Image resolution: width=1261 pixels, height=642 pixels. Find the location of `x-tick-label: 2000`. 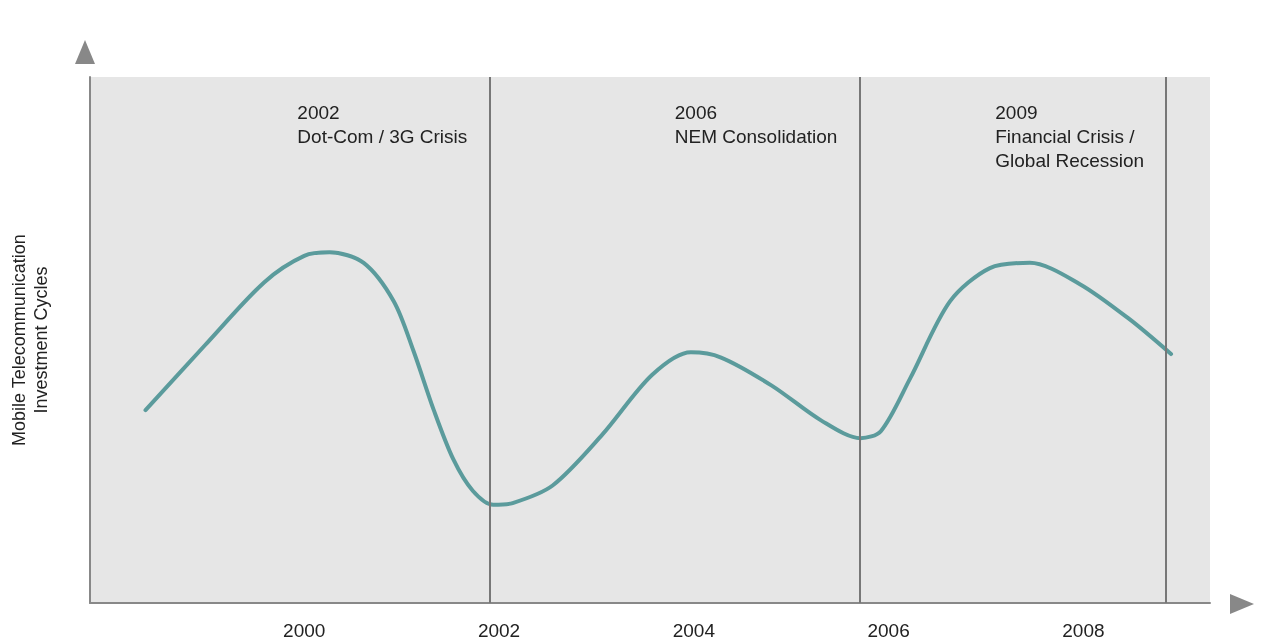

x-tick-label: 2000 is located at coordinates (304, 630).